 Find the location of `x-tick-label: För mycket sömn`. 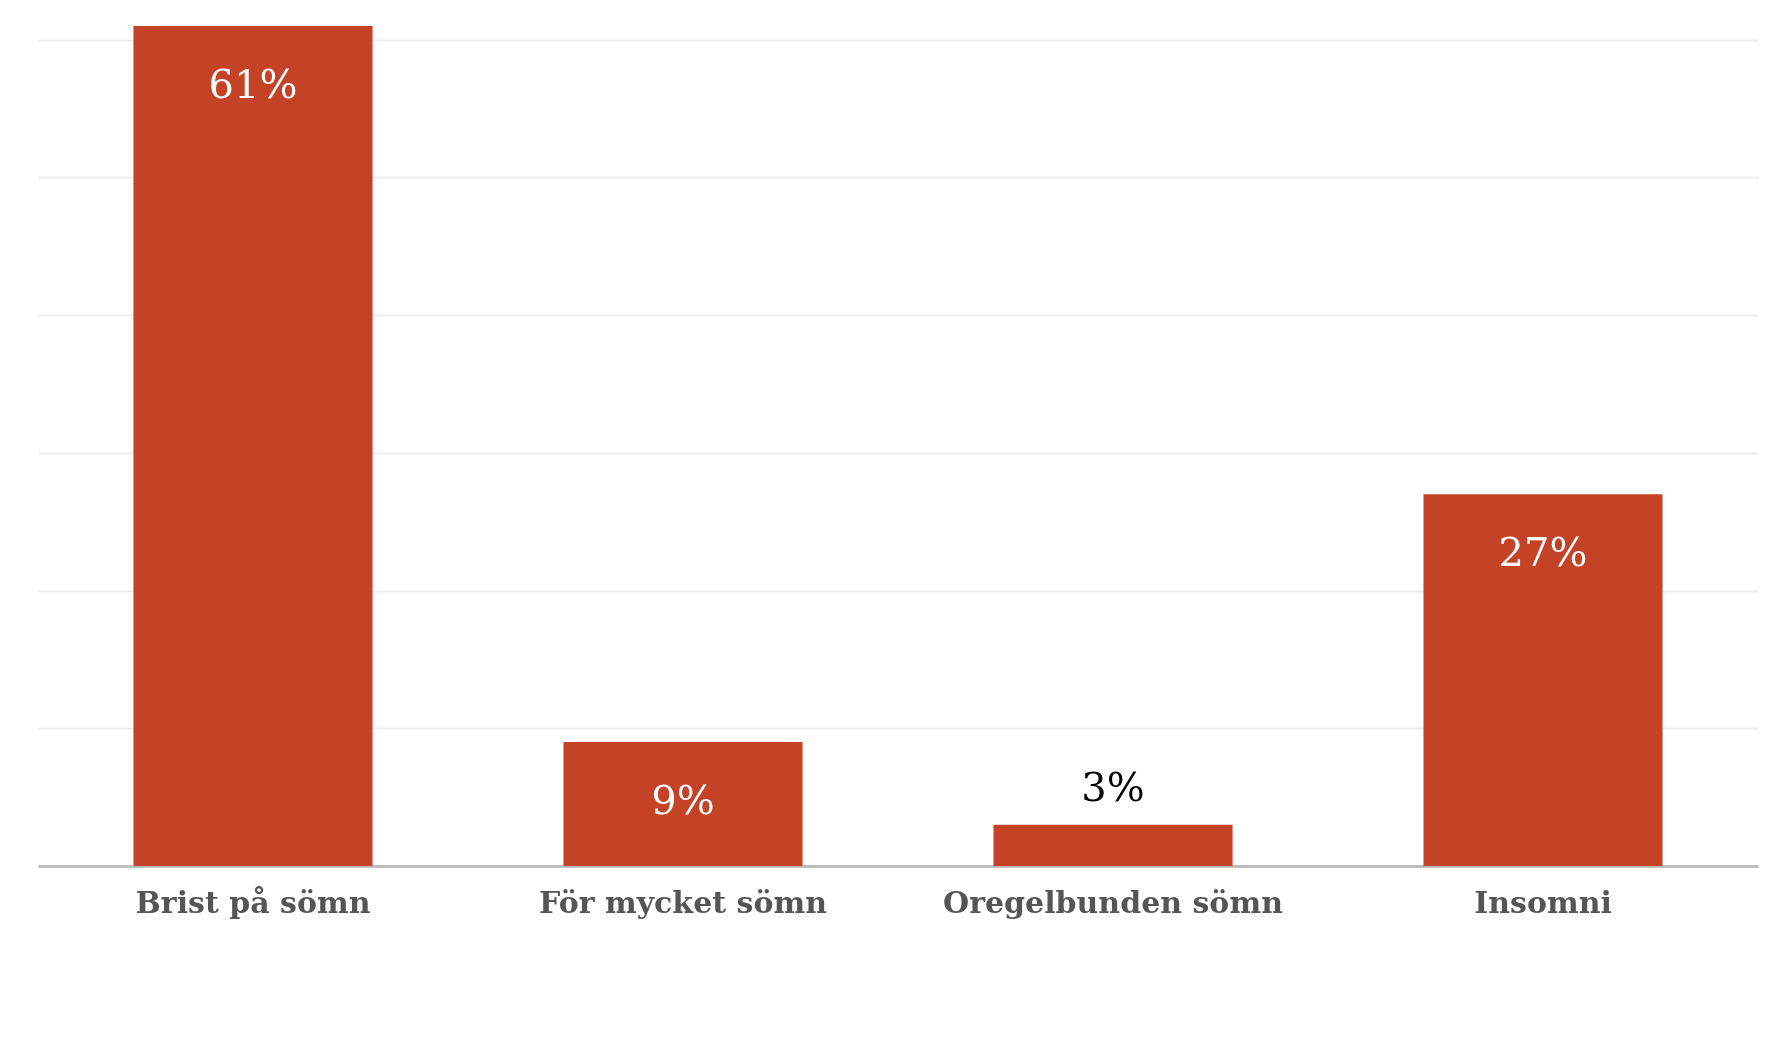

x-tick-label: För mycket sömn is located at coordinates (683, 902).